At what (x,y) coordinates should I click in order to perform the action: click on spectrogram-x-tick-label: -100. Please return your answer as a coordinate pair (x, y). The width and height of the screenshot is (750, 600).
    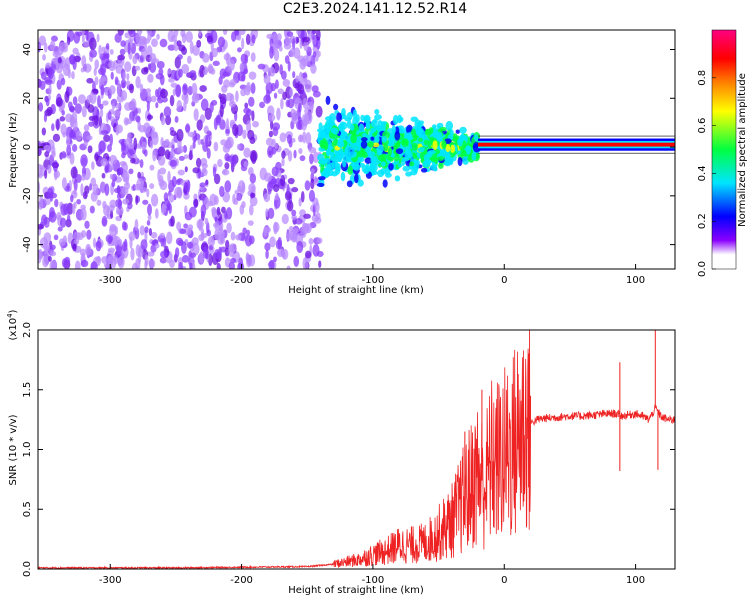
    Looking at the image, I should click on (373, 280).